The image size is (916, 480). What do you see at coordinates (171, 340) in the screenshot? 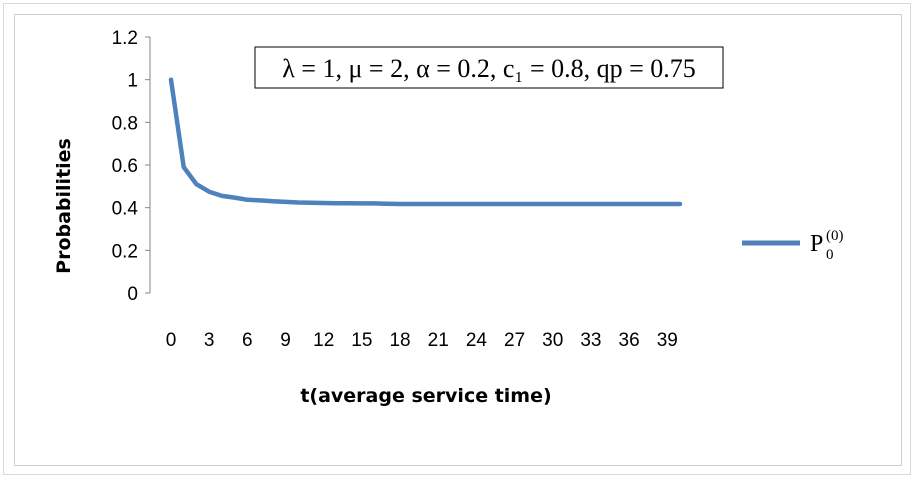
I see `x-tick-label: 0` at bounding box center [171, 340].